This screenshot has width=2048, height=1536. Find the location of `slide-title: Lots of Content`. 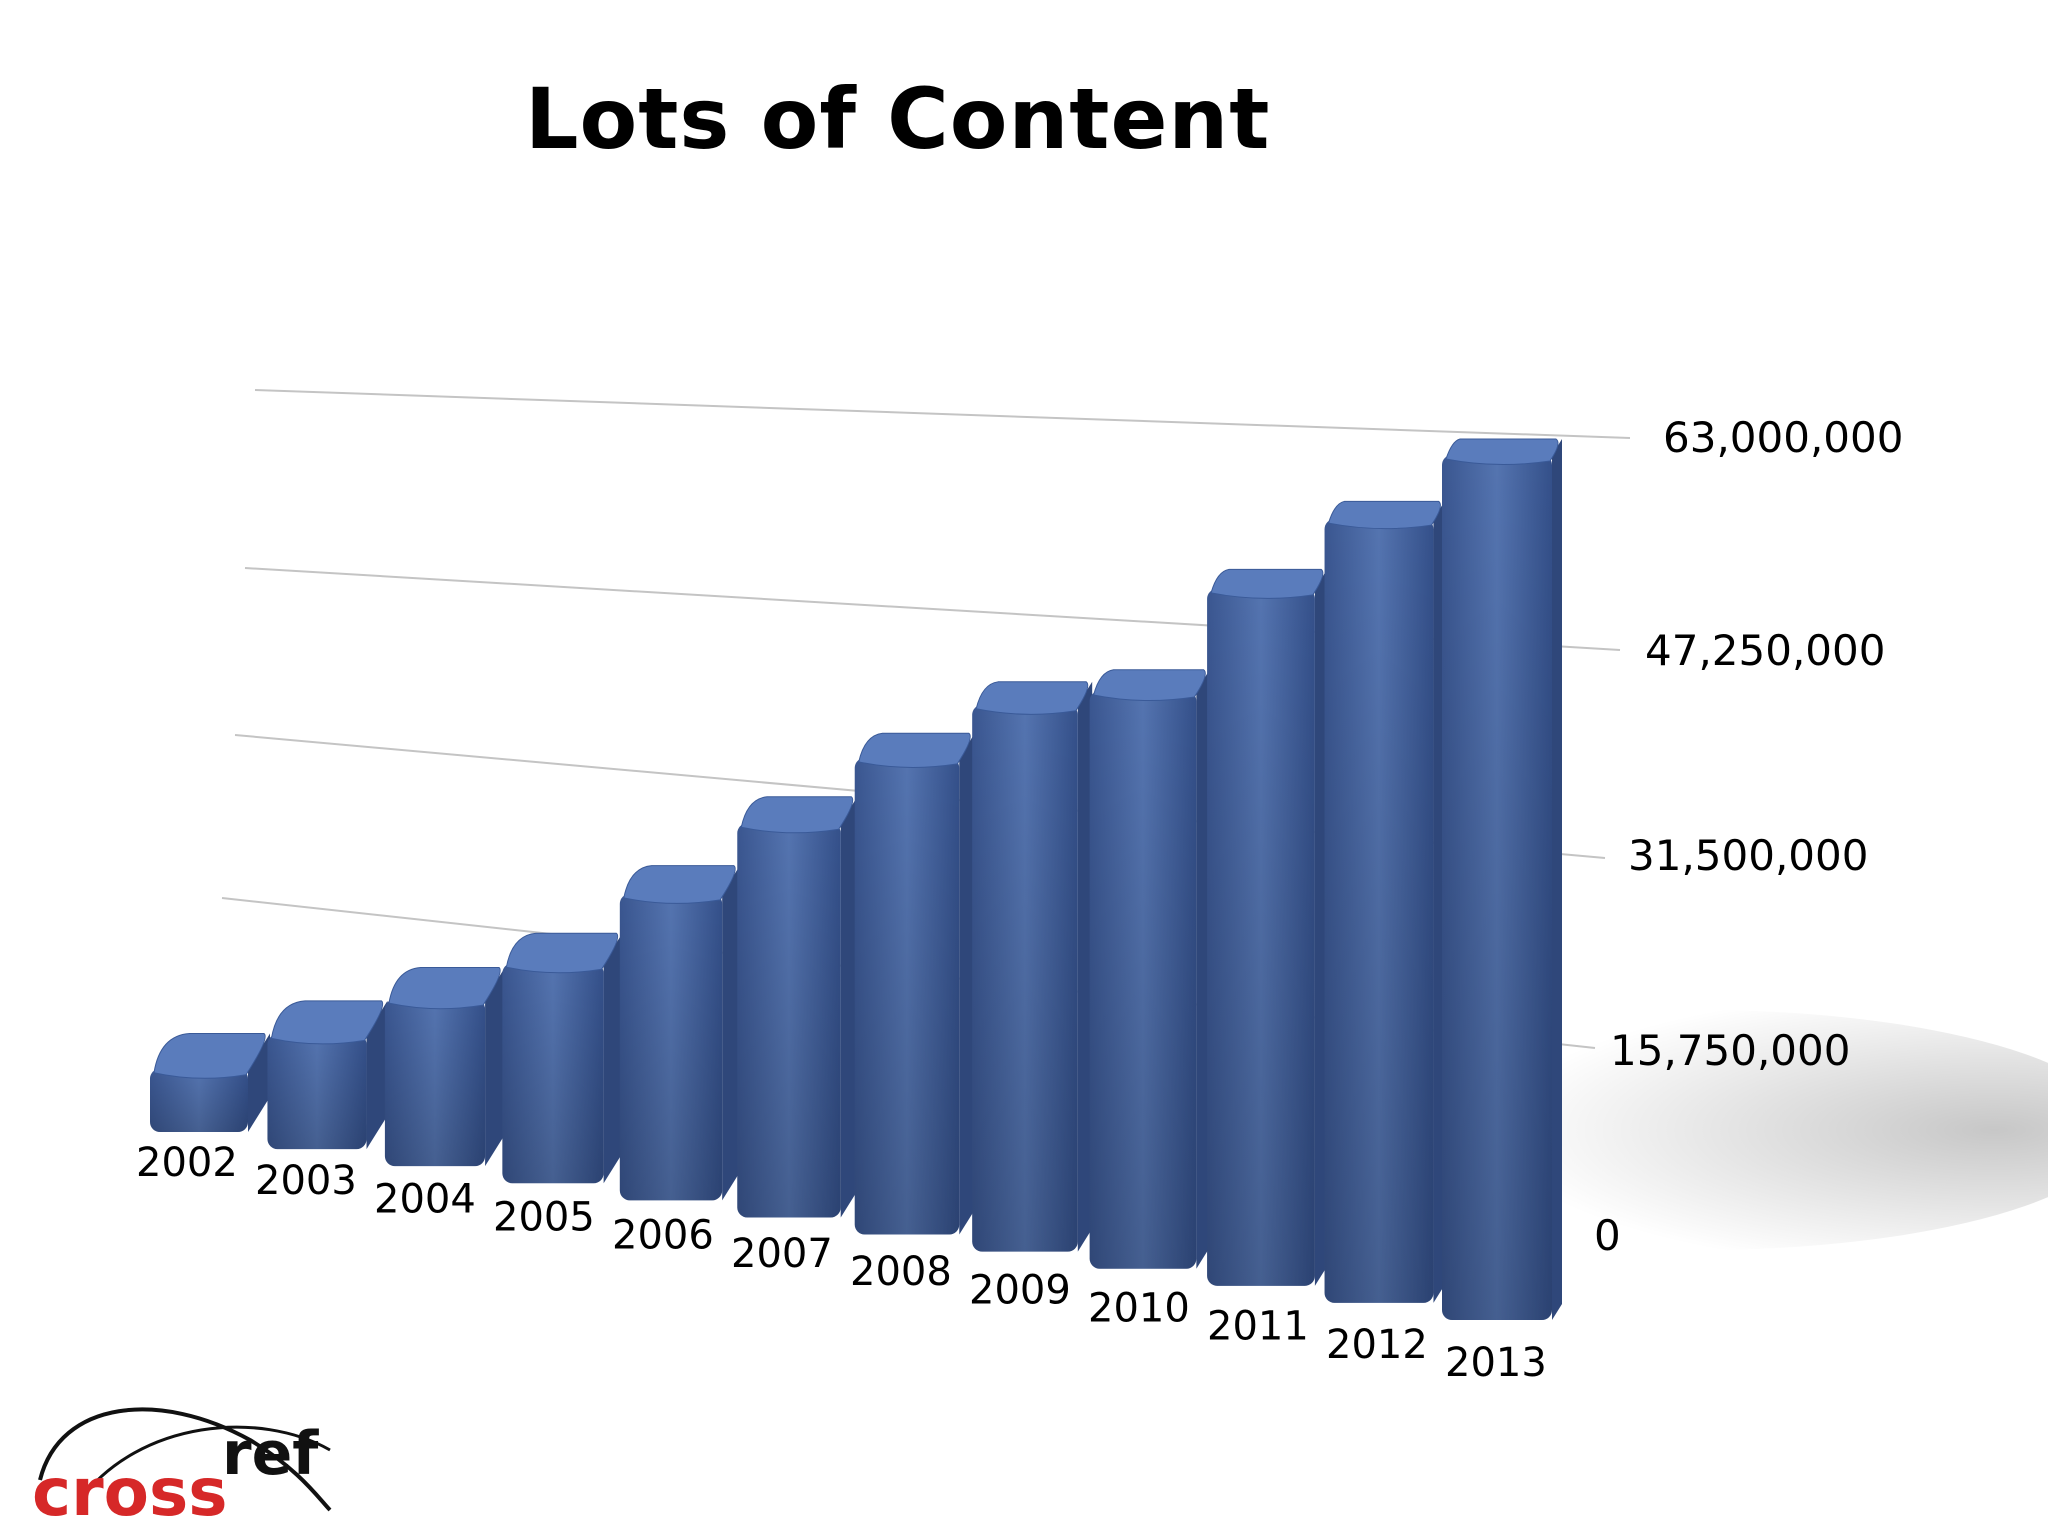

slide-title: Lots of Content is located at coordinates (898, 119).